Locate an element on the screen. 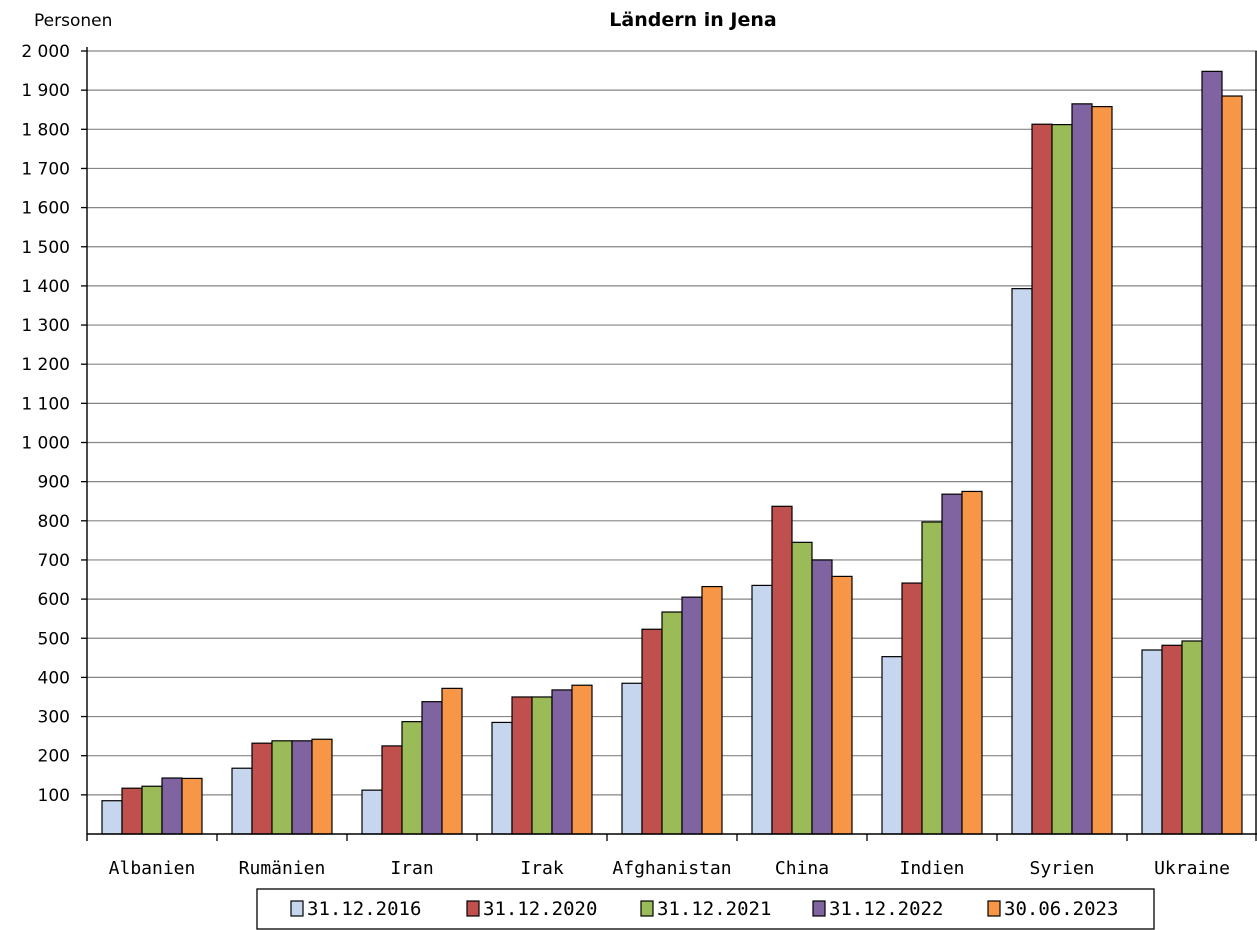 This screenshot has height=930, width=1257. bar-30.06.2023-Albanien is located at coordinates (192, 806).